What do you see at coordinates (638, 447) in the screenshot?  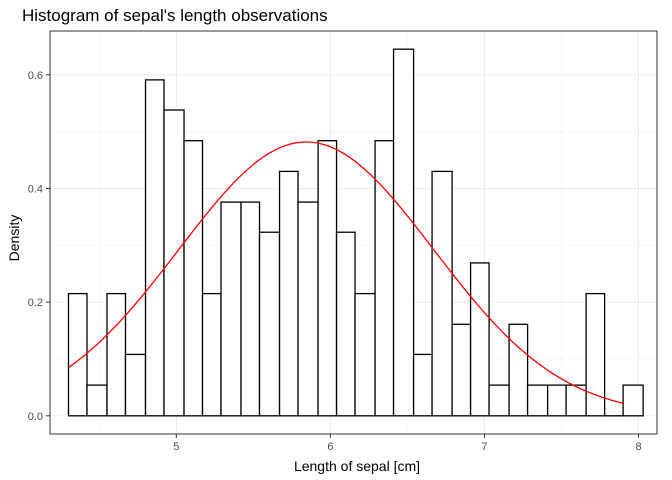 I see `x-tick-label: 8` at bounding box center [638, 447].